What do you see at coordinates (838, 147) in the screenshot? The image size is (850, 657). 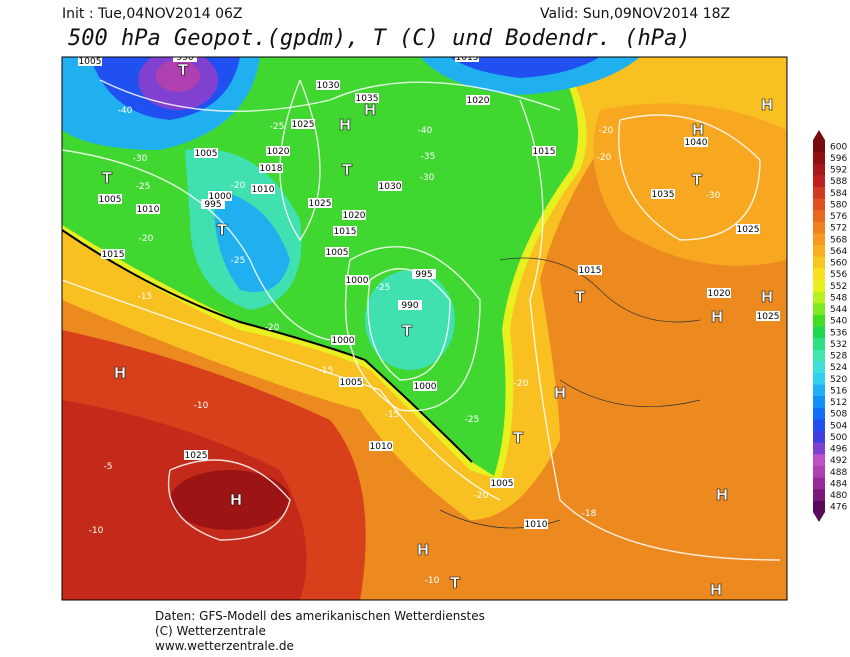 I see `colorbar-label: 600` at bounding box center [838, 147].